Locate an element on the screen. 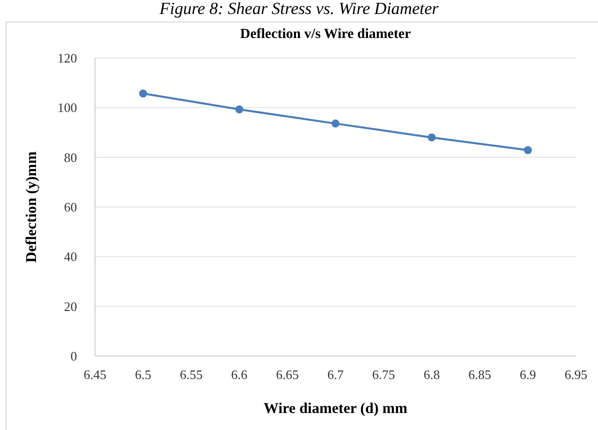  y-tick-label: 0 is located at coordinates (73, 356).